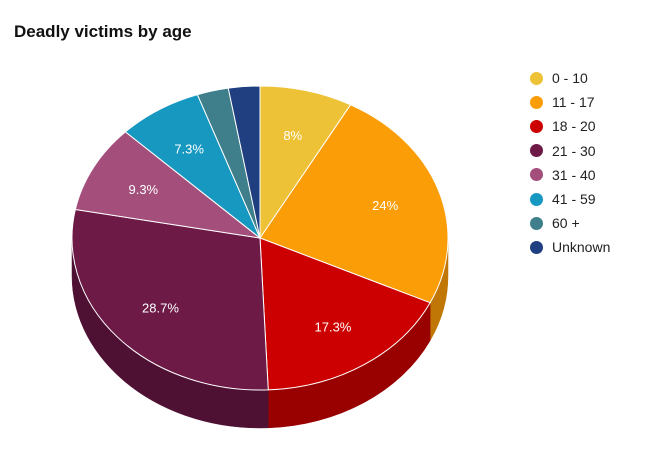 Image resolution: width=650 pixels, height=466 pixels. Describe the element at coordinates (292, 135) in the screenshot. I see `pie-data-label-0: 8%` at that location.